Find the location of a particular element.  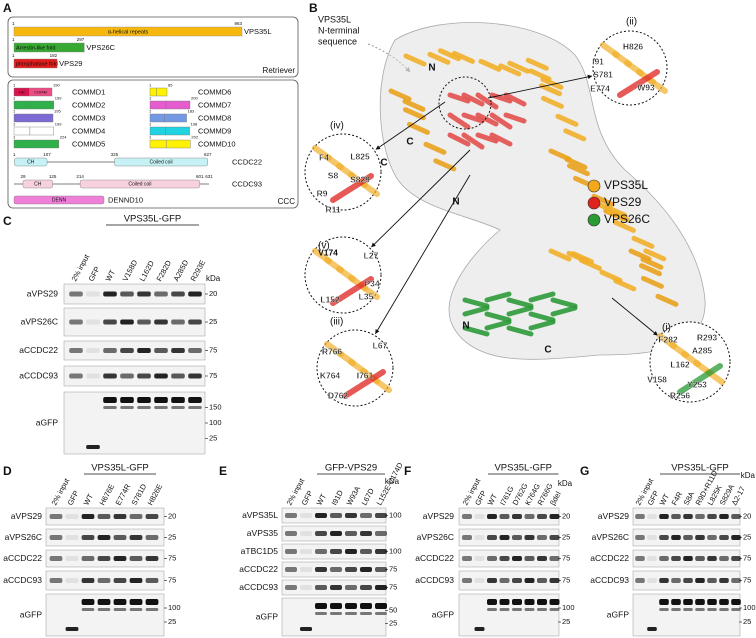

protein-name: COMMD5 is located at coordinates (88, 143).